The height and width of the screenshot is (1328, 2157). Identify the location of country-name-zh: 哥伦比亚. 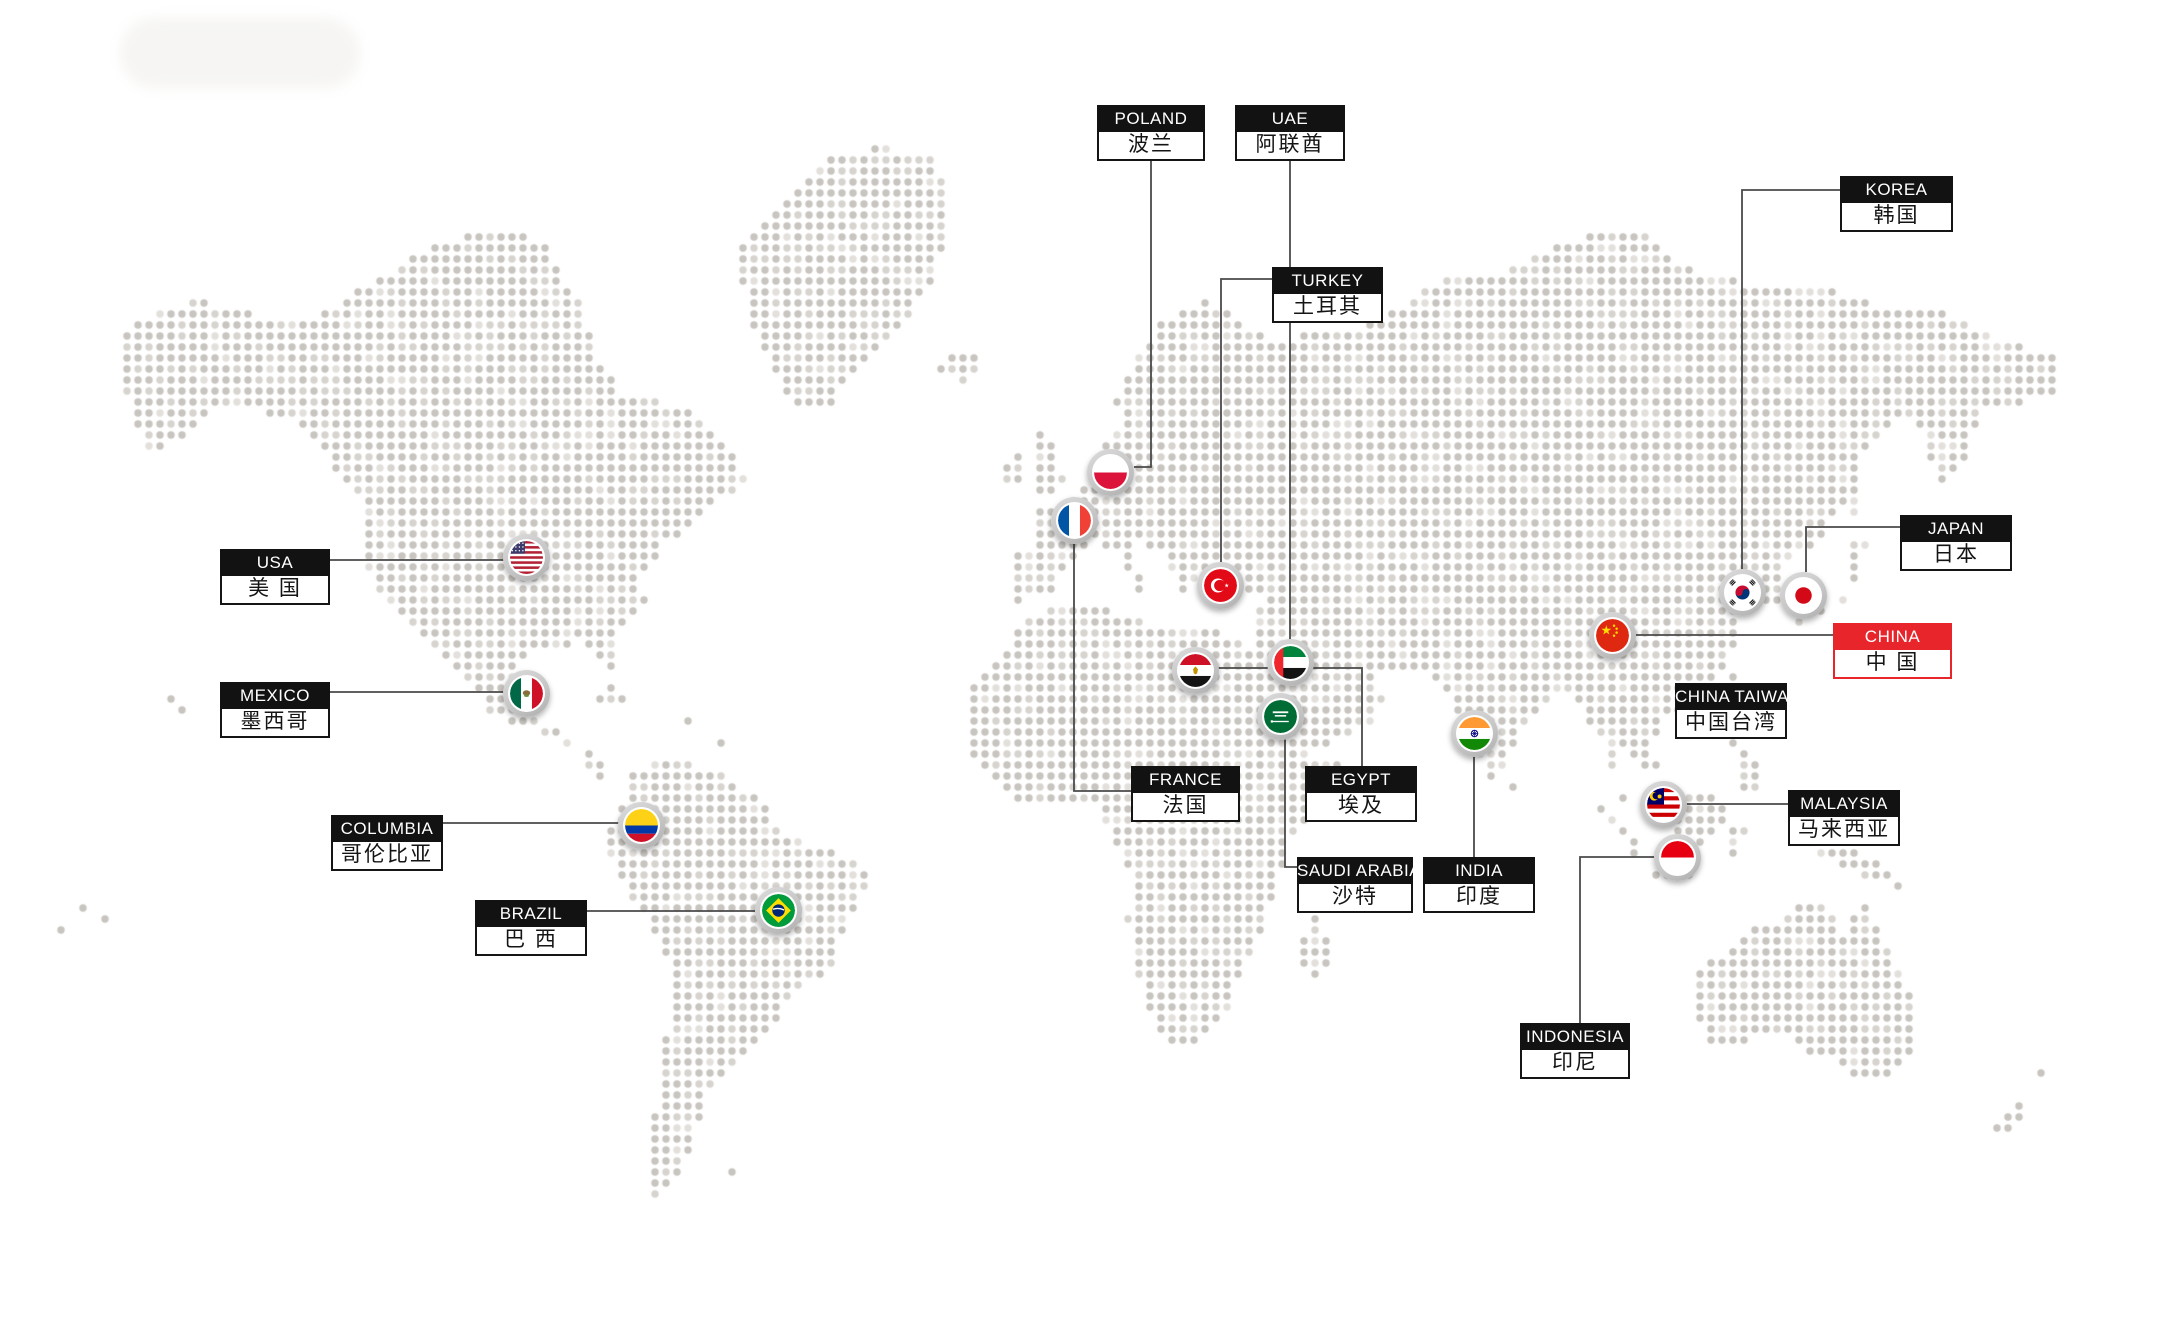
(387, 854).